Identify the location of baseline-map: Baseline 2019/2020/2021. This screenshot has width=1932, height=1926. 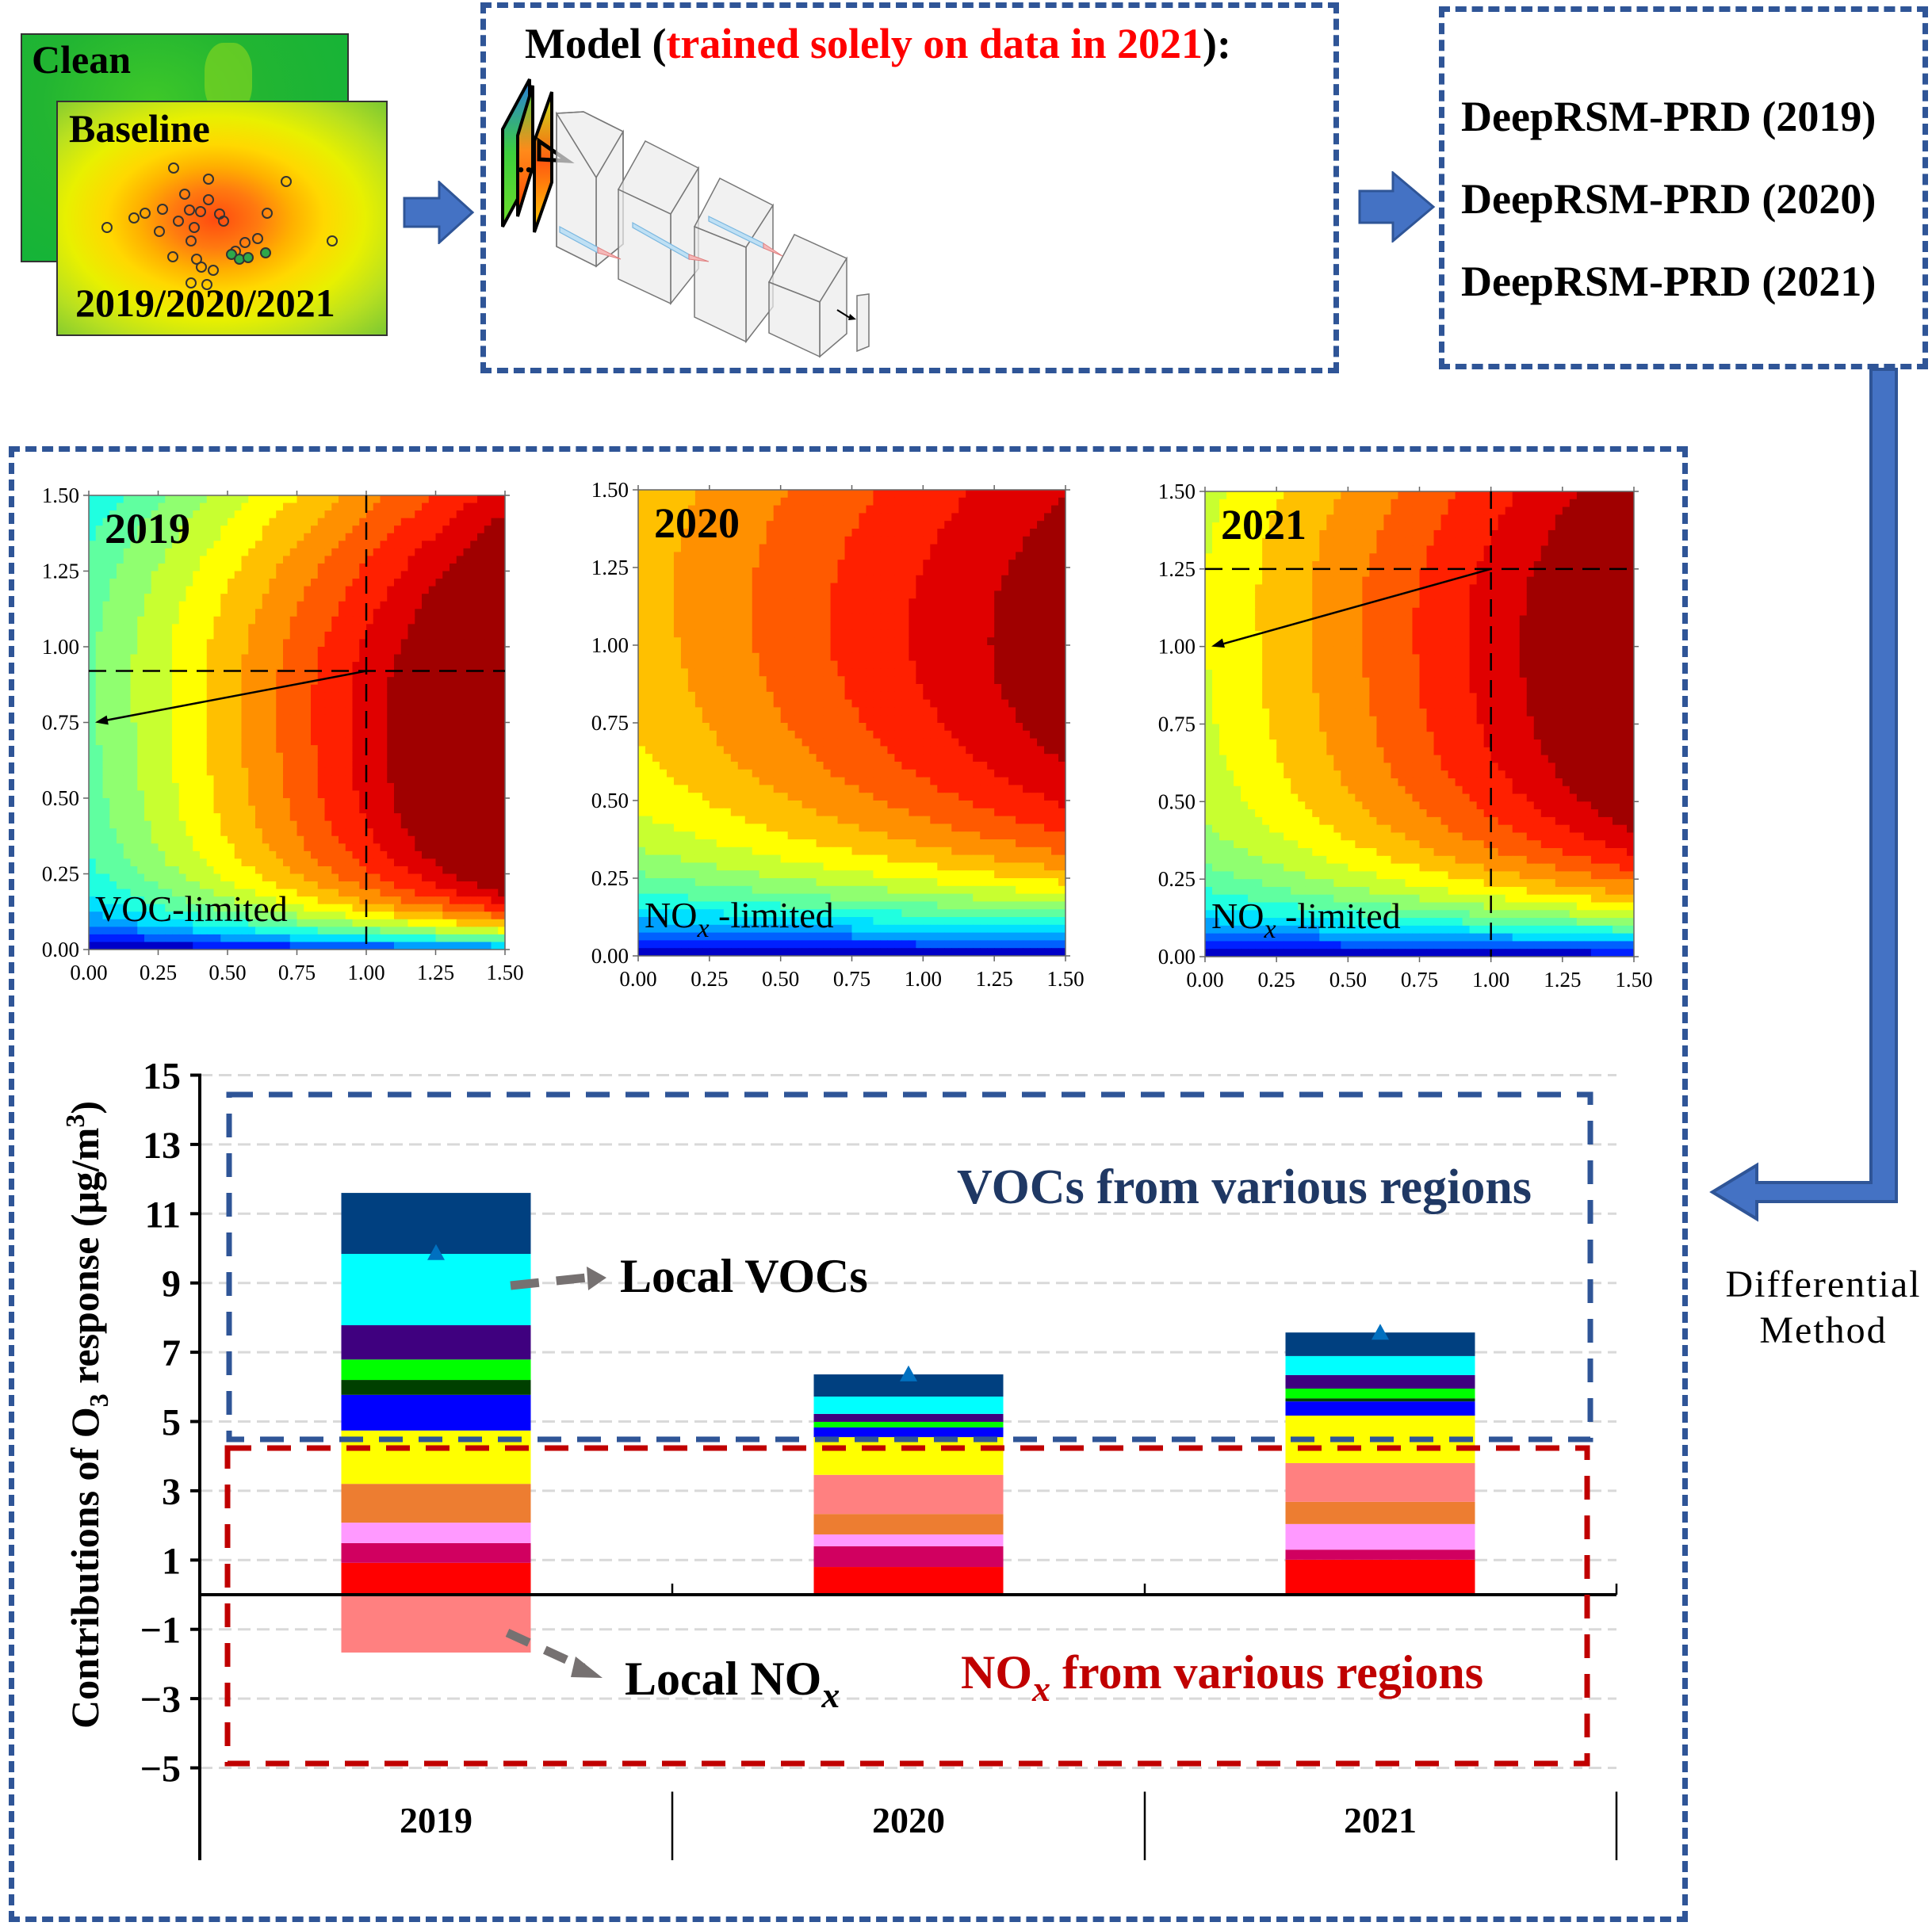
(222, 219).